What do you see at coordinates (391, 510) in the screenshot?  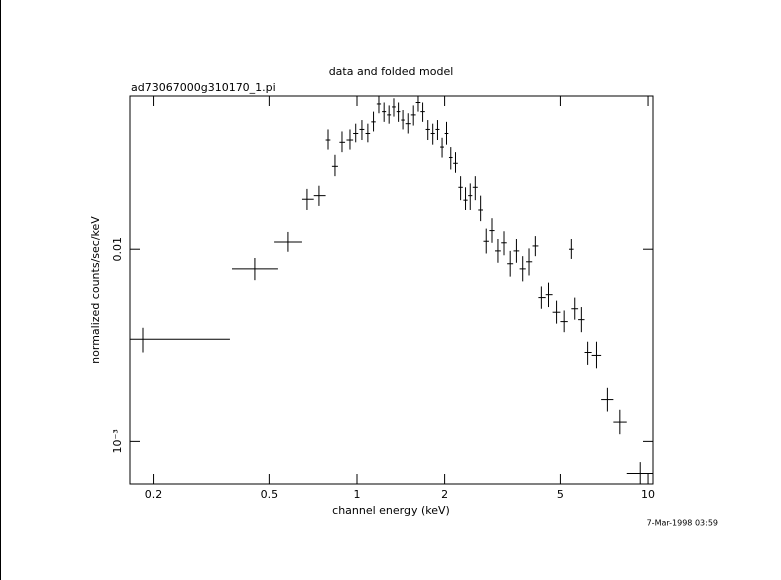 I see `x-axis-label: channel energy (keV)` at bounding box center [391, 510].